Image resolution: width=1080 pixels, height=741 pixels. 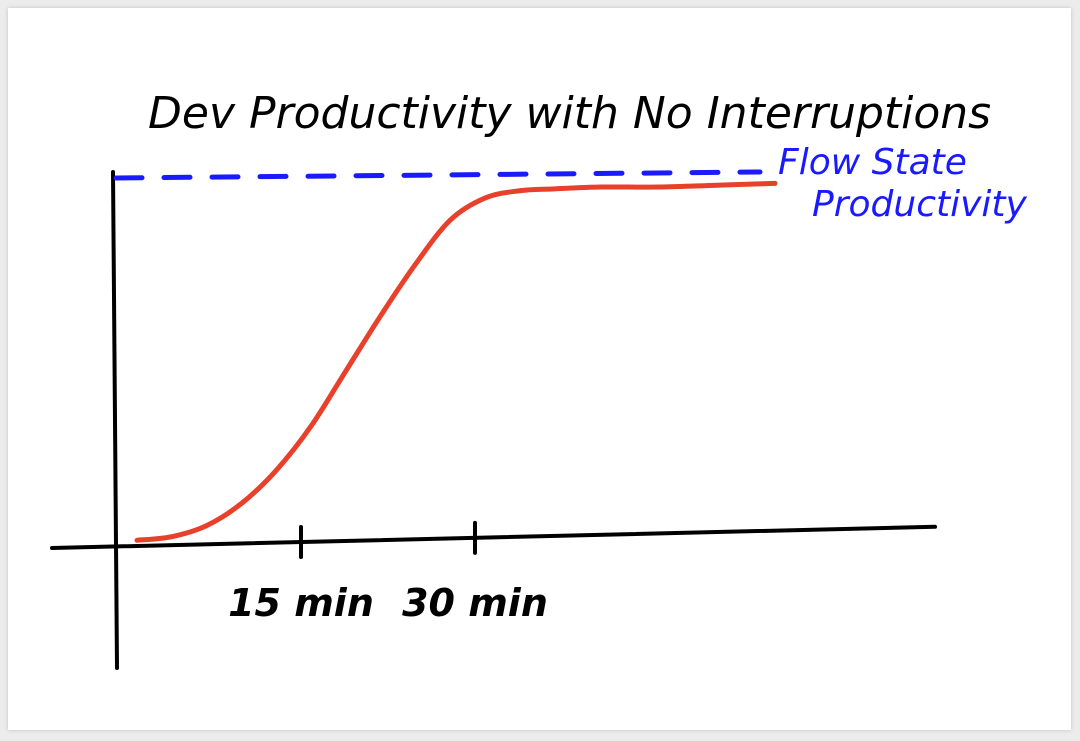 What do you see at coordinates (493, 537) in the screenshot?
I see `x-axis` at bounding box center [493, 537].